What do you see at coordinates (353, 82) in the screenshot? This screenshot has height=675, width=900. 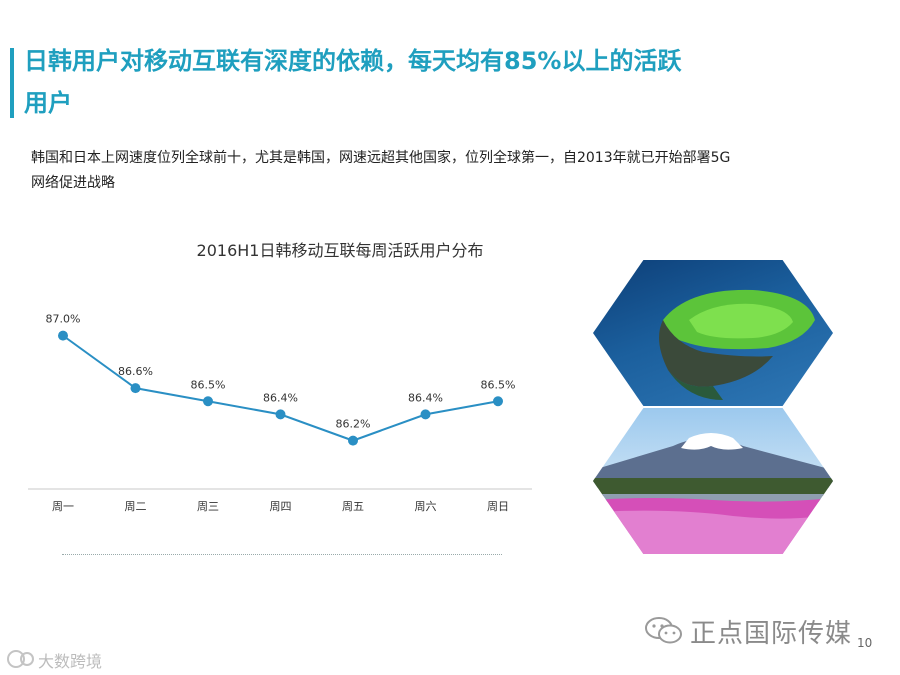 I see `page-title: 日韩用户对移动互联有深度的依赖，每天均有85%以上的活跃用户` at bounding box center [353, 82].